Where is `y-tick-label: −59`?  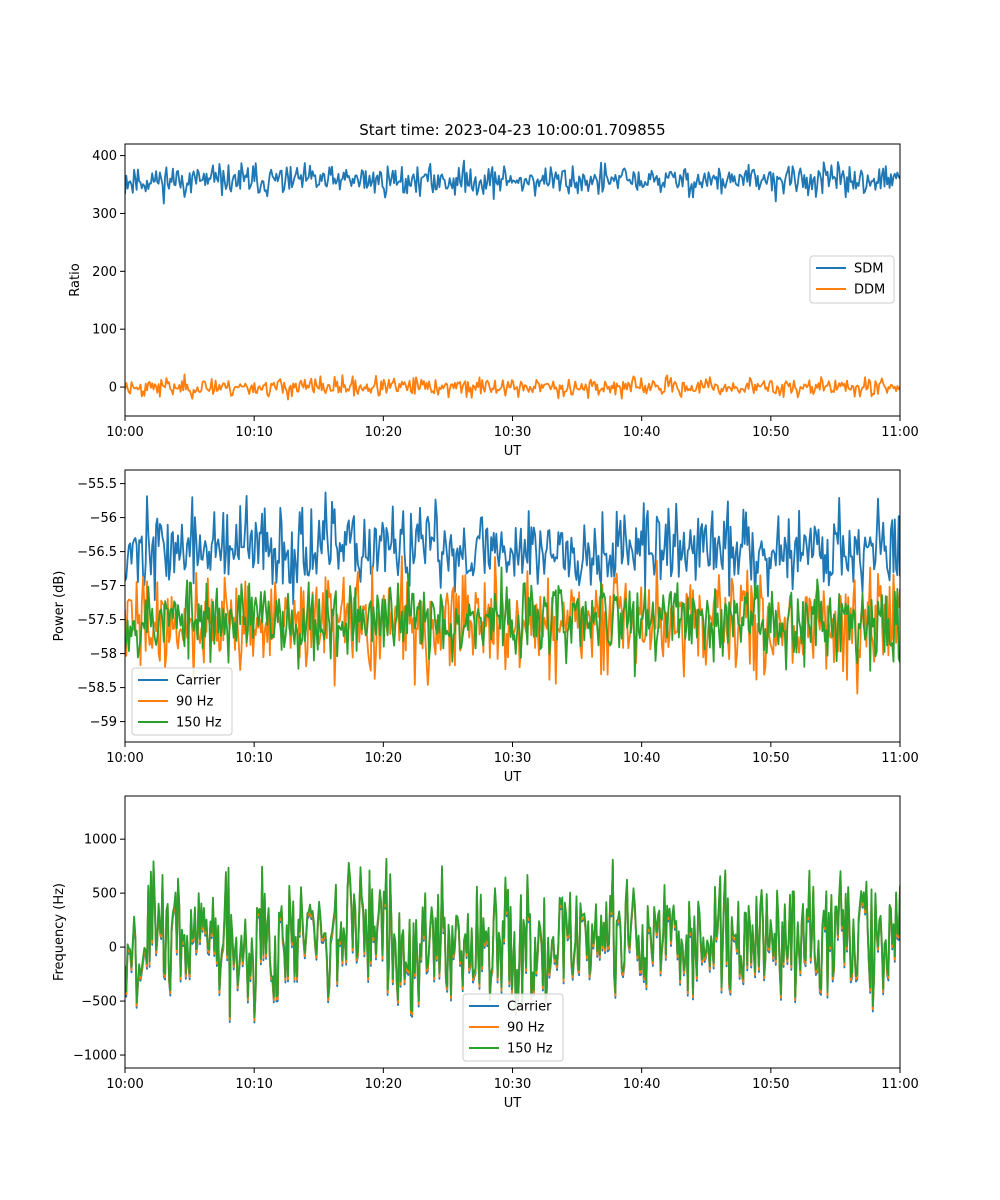
y-tick-label: −59 is located at coordinates (103, 722).